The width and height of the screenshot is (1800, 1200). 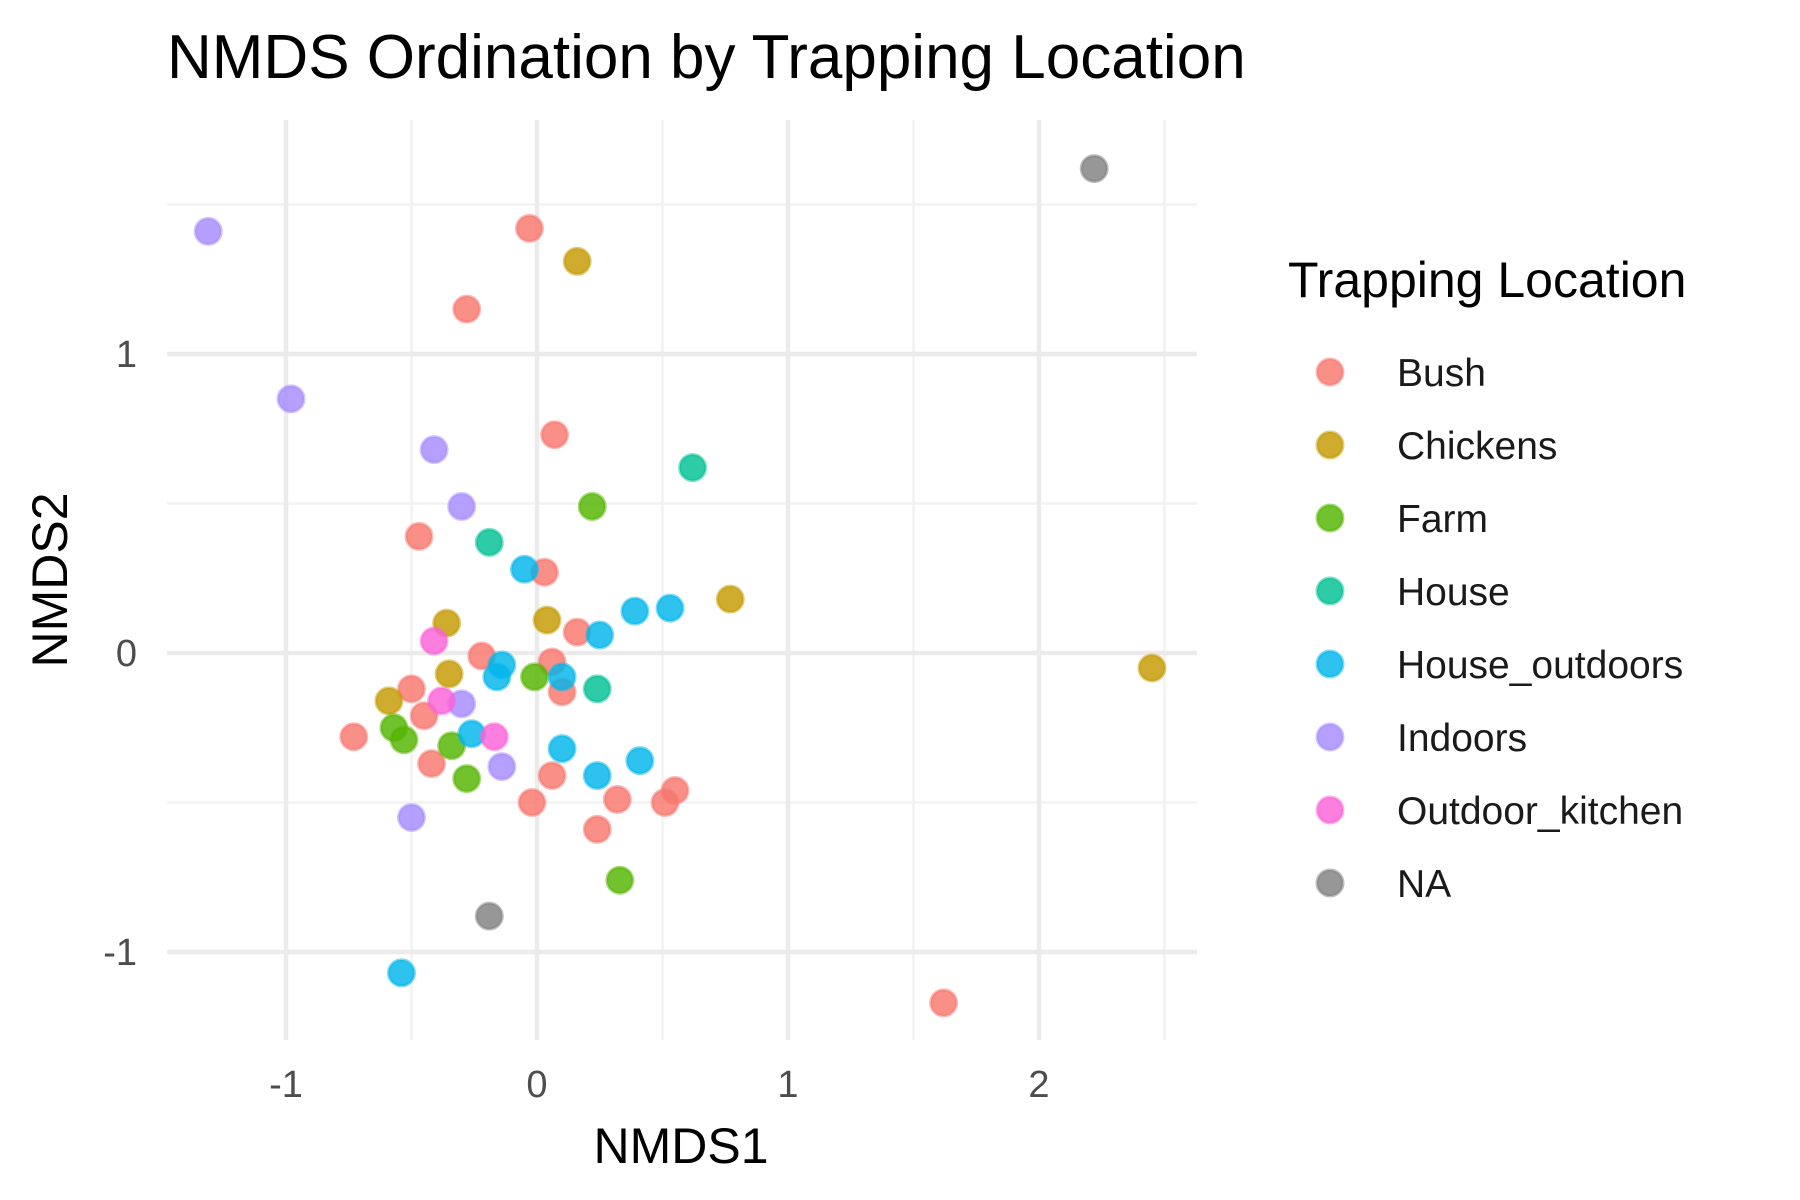 What do you see at coordinates (659, 1085) in the screenshot?
I see `x-axis-ticks: -1 0 1 2` at bounding box center [659, 1085].